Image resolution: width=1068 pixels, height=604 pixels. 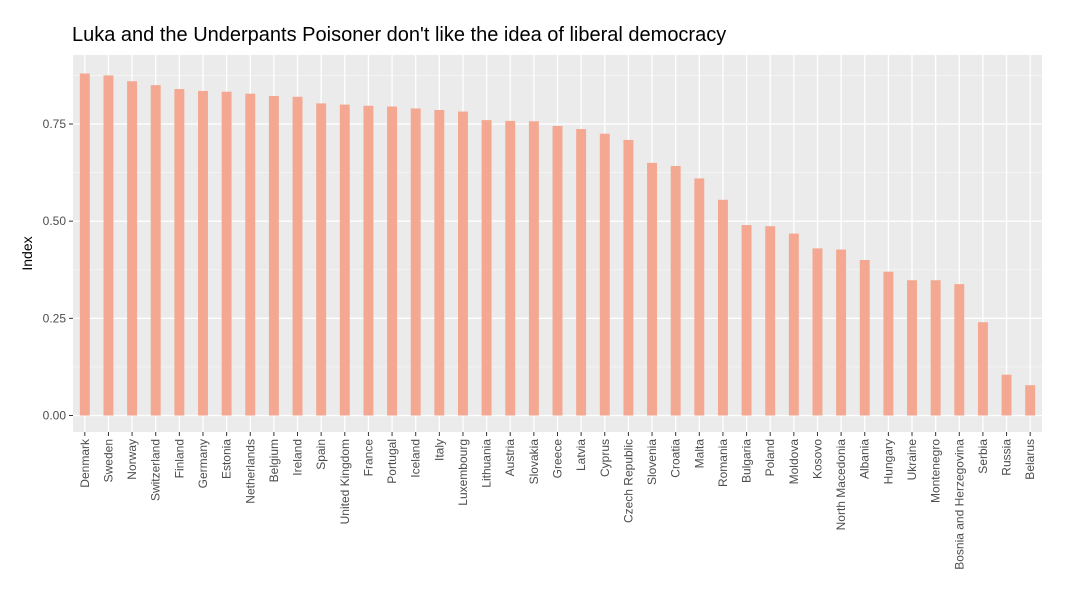 What do you see at coordinates (439, 450) in the screenshot?
I see `x-tick-label: Italy` at bounding box center [439, 450].